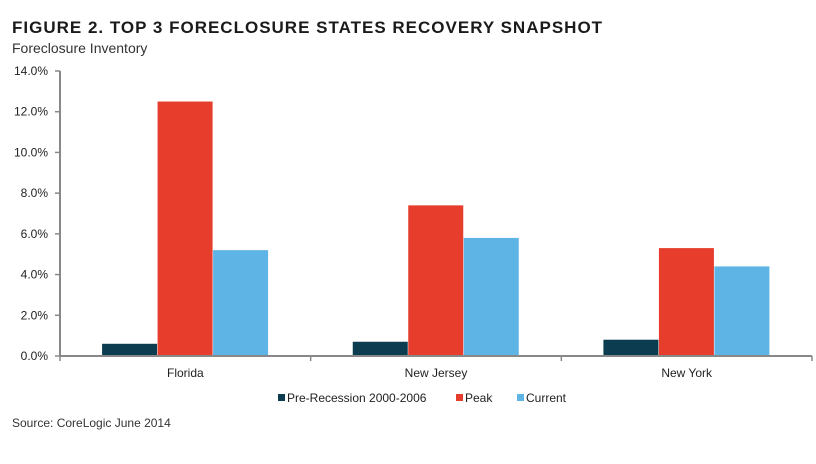  I want to click on bar-florida-peak, so click(185, 229).